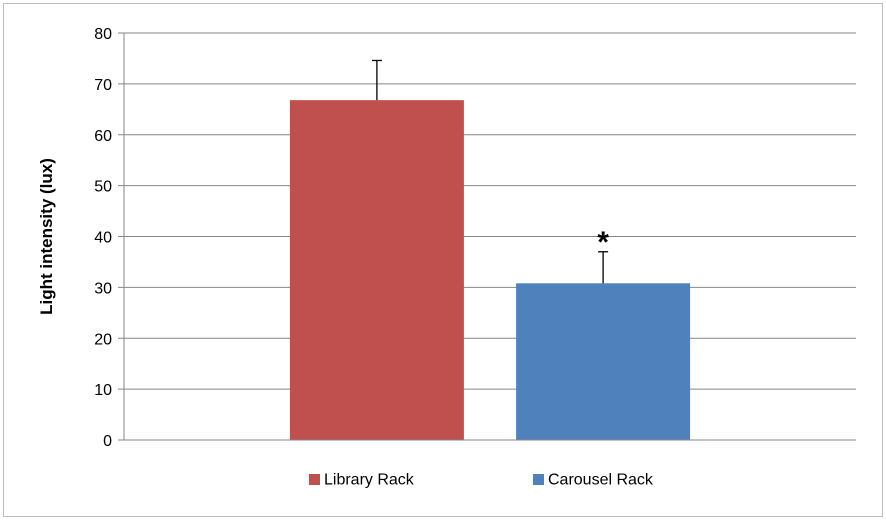  I want to click on legend-label: Library Rack, so click(369, 480).